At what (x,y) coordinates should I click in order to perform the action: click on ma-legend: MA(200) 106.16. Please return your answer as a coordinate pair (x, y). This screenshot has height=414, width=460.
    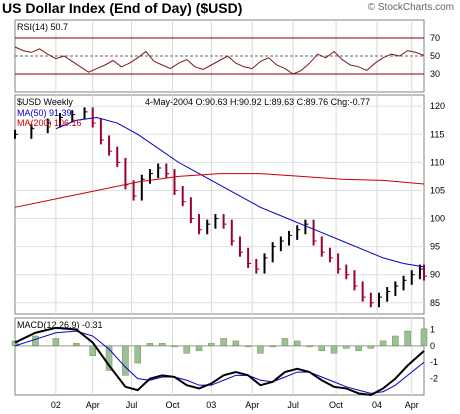
    Looking at the image, I should click on (49, 123).